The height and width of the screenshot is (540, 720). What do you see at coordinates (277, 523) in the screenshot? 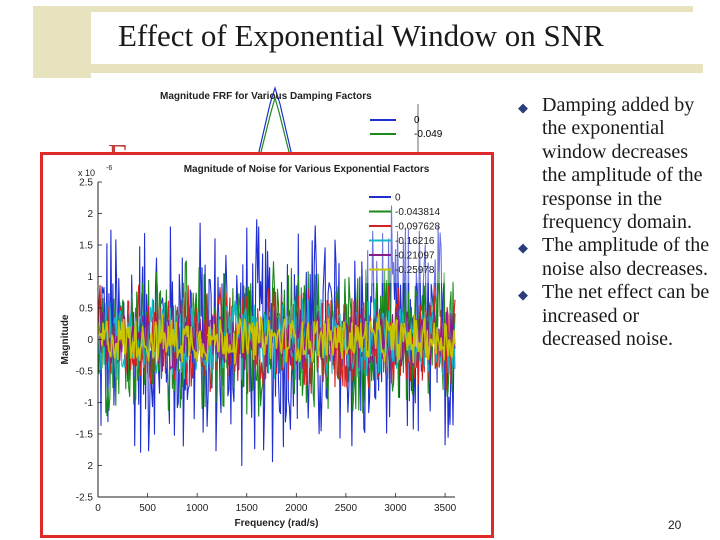
I see `x-axis-label: Frequency (rad/s)` at bounding box center [277, 523].